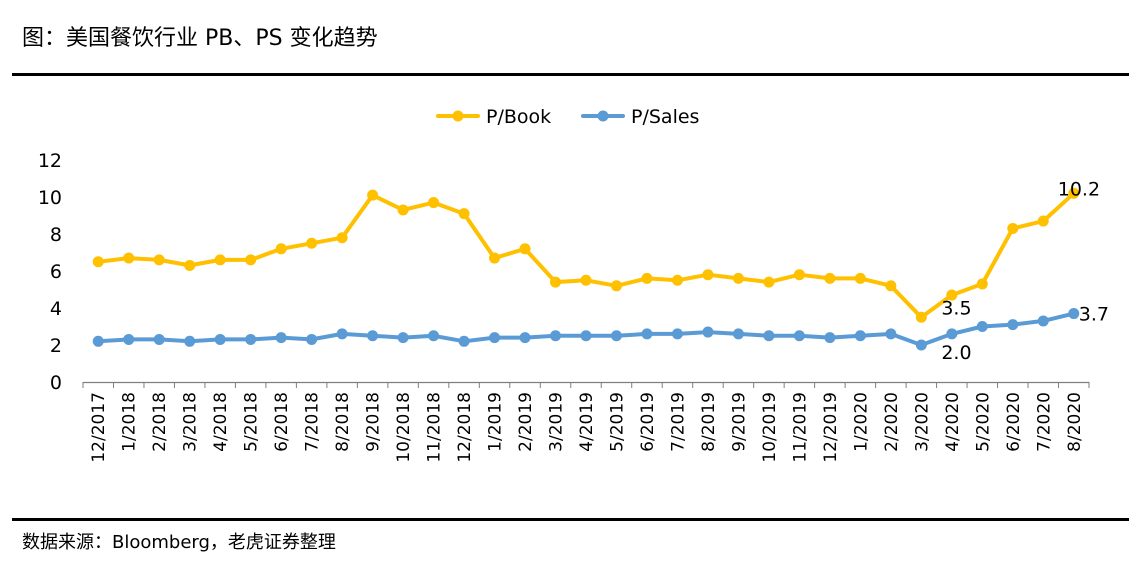 This screenshot has height=565, width=1141. I want to click on bottom-rule, so click(570, 519).